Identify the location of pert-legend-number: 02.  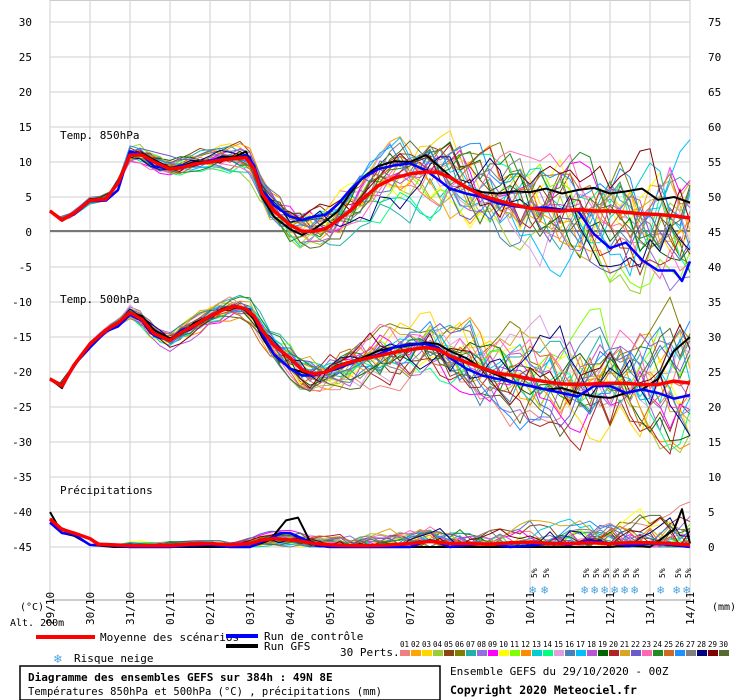
(415, 644).